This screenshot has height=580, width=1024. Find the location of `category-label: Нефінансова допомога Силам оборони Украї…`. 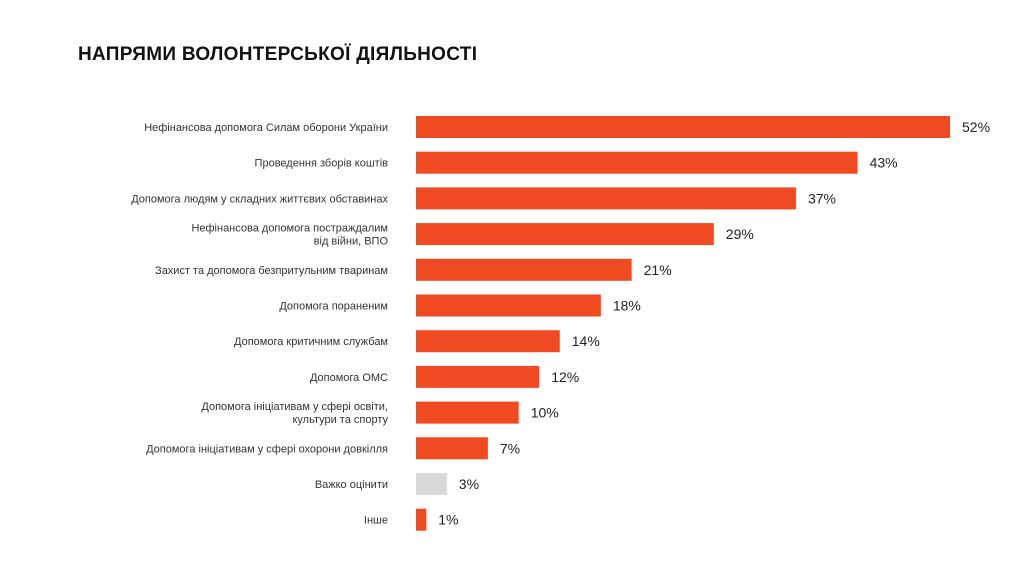

category-label: Нефінансова допомога Силам оборони Украї… is located at coordinates (266, 128).